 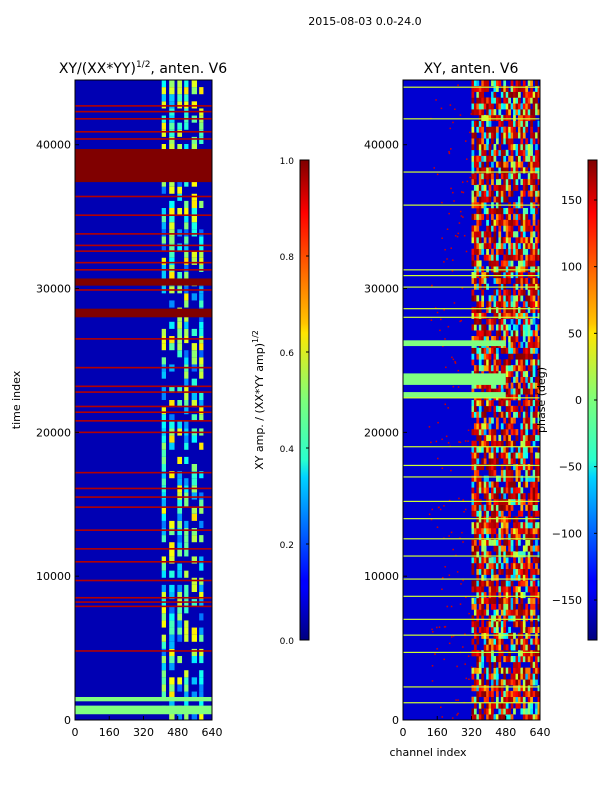 I want to click on x-tick-label: 640, so click(x=212, y=732).